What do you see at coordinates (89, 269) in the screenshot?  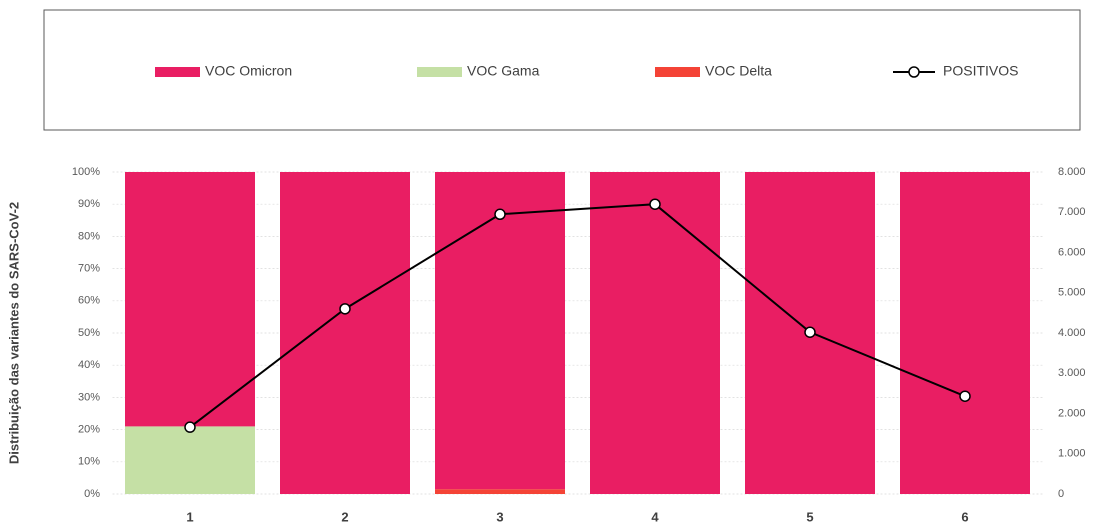 I see `y-tick-label: 70%` at bounding box center [89, 269].